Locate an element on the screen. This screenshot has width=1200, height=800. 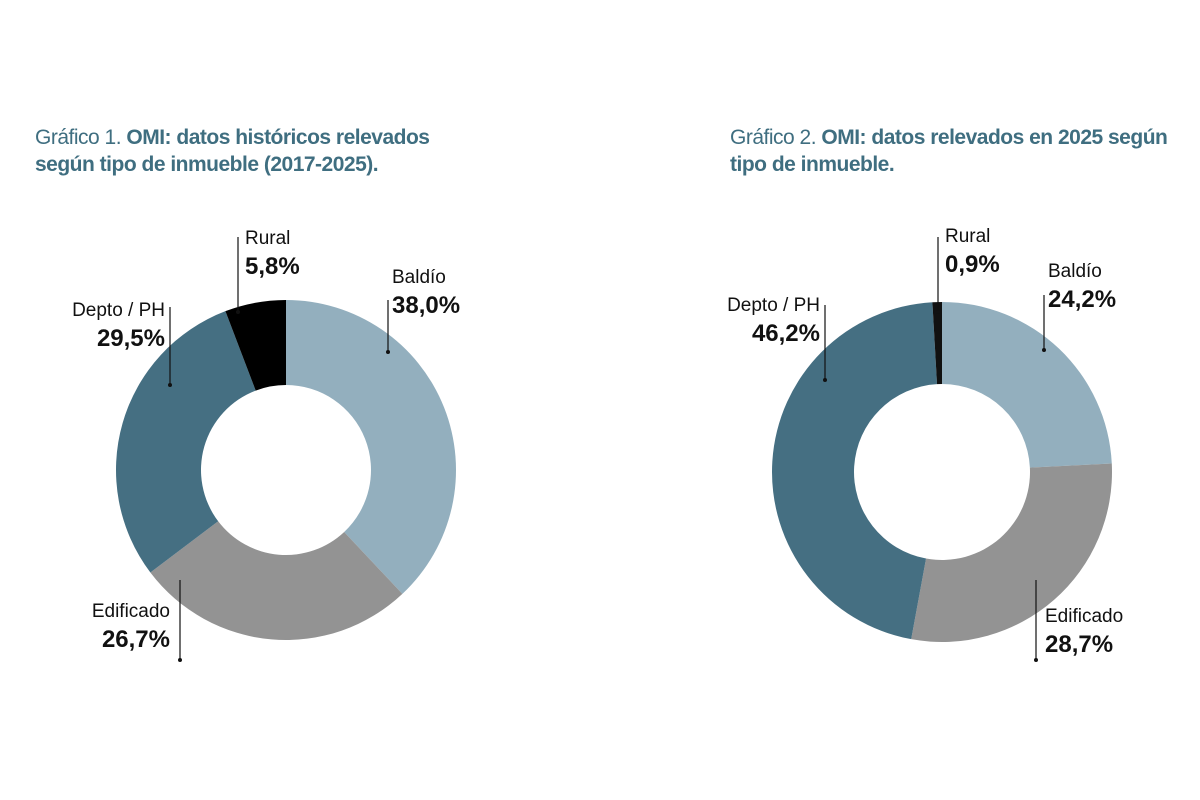
slice-value: 28,7% is located at coordinates (1079, 644).